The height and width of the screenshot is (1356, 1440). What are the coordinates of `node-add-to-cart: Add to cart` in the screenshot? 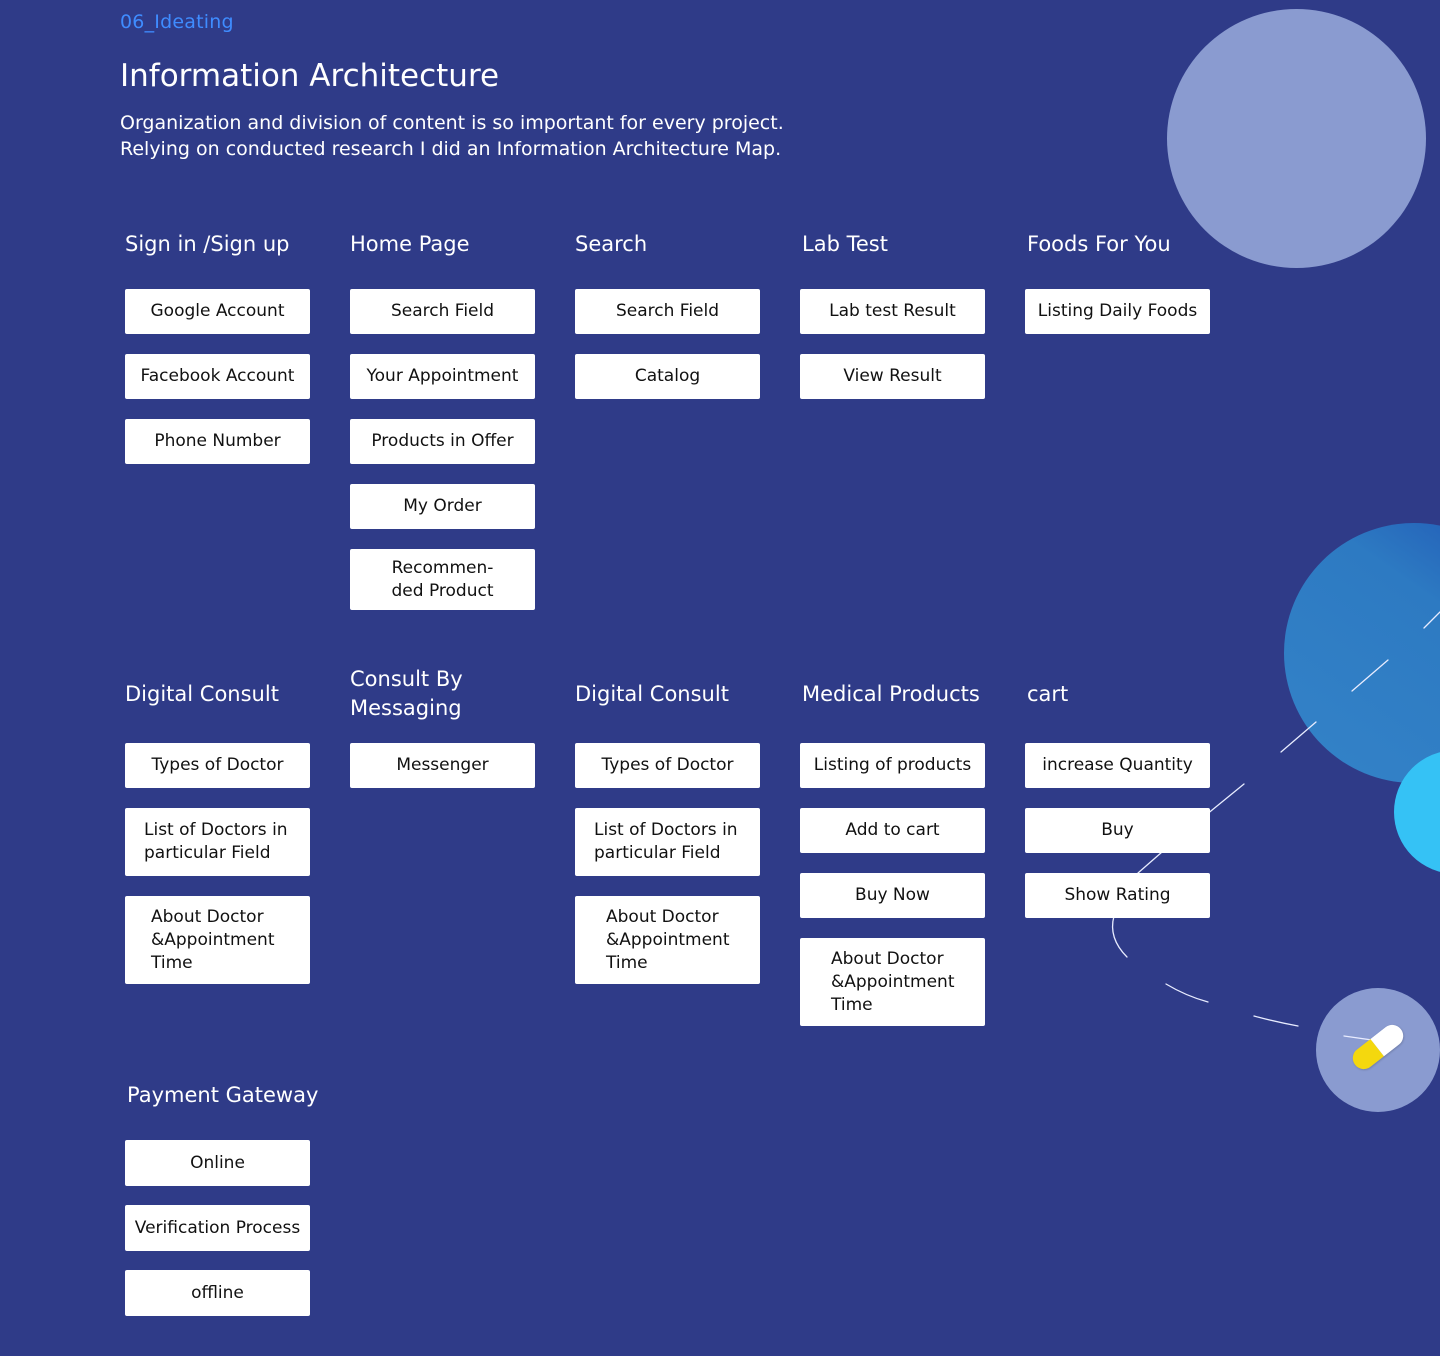 It's located at (892, 830).